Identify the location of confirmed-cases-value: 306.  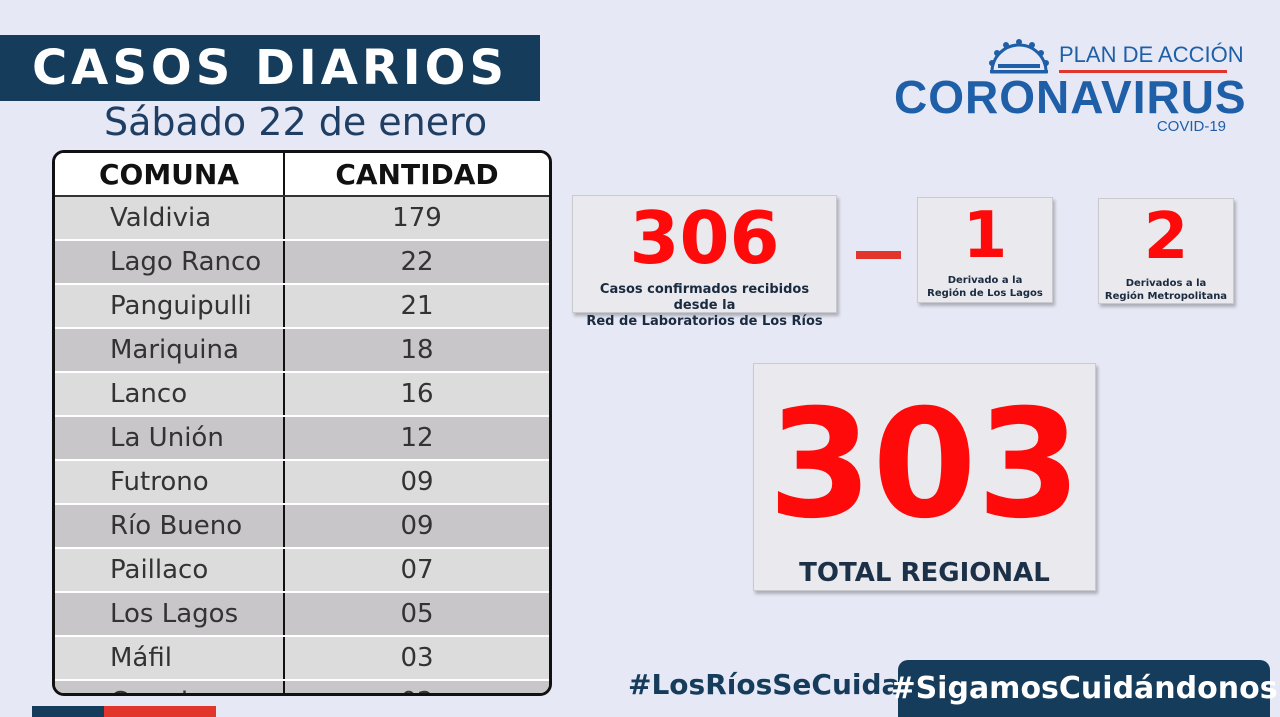
(704, 238).